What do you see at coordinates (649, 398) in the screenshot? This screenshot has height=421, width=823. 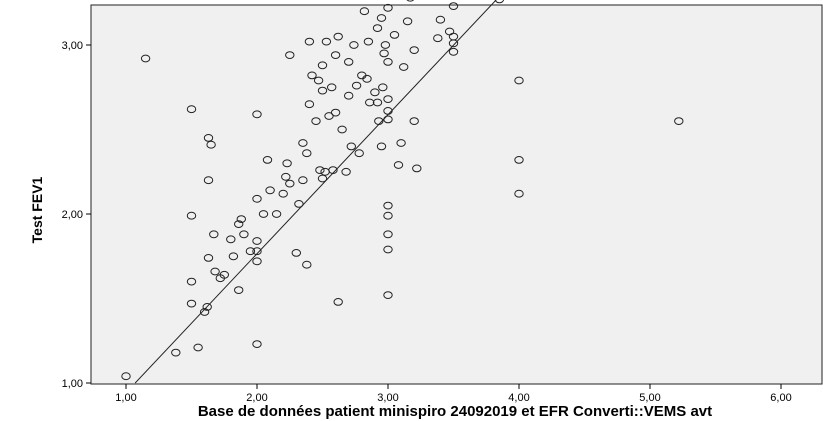 I see `x-tick-label: 5,00` at bounding box center [649, 398].